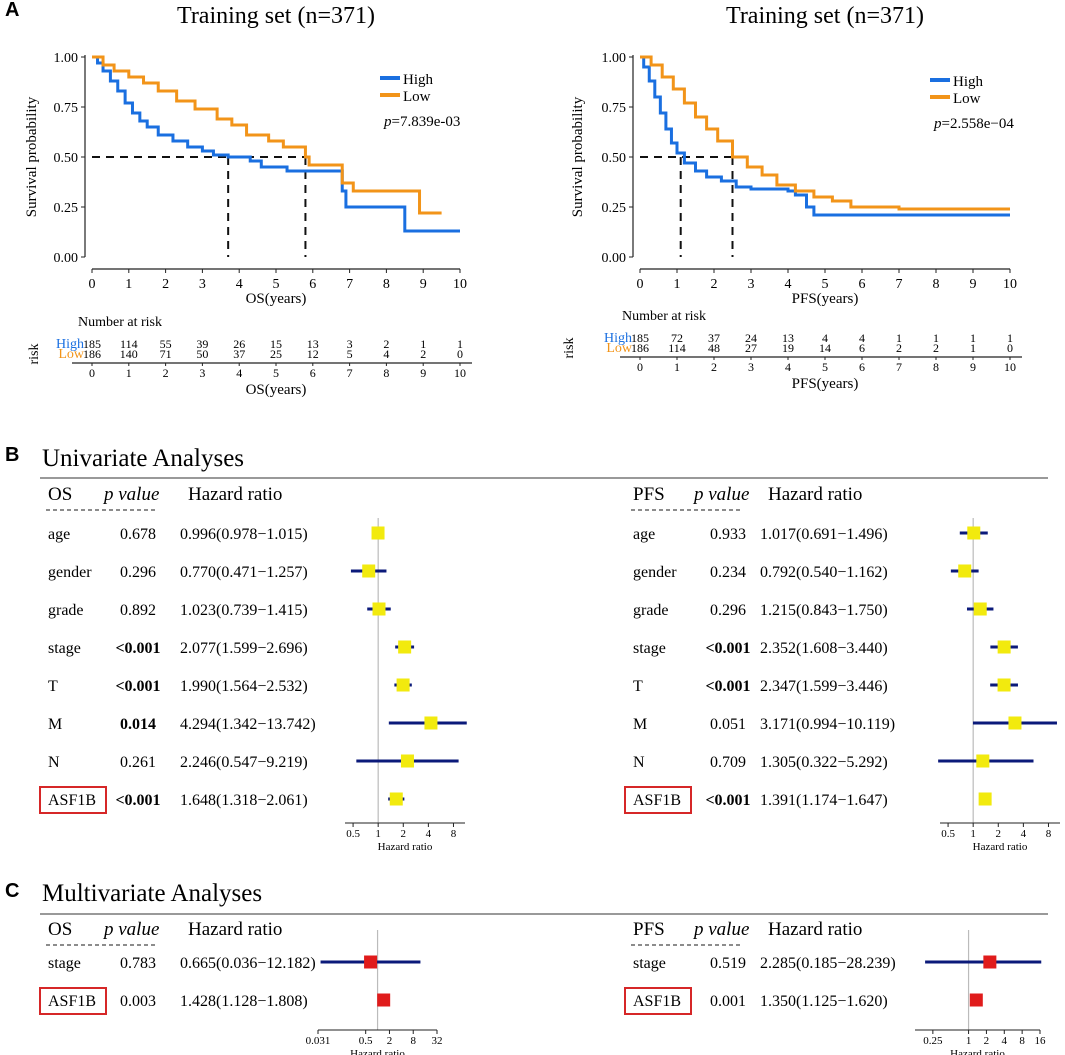  I want to click on x-tick-label: 10, so click(1010, 284).